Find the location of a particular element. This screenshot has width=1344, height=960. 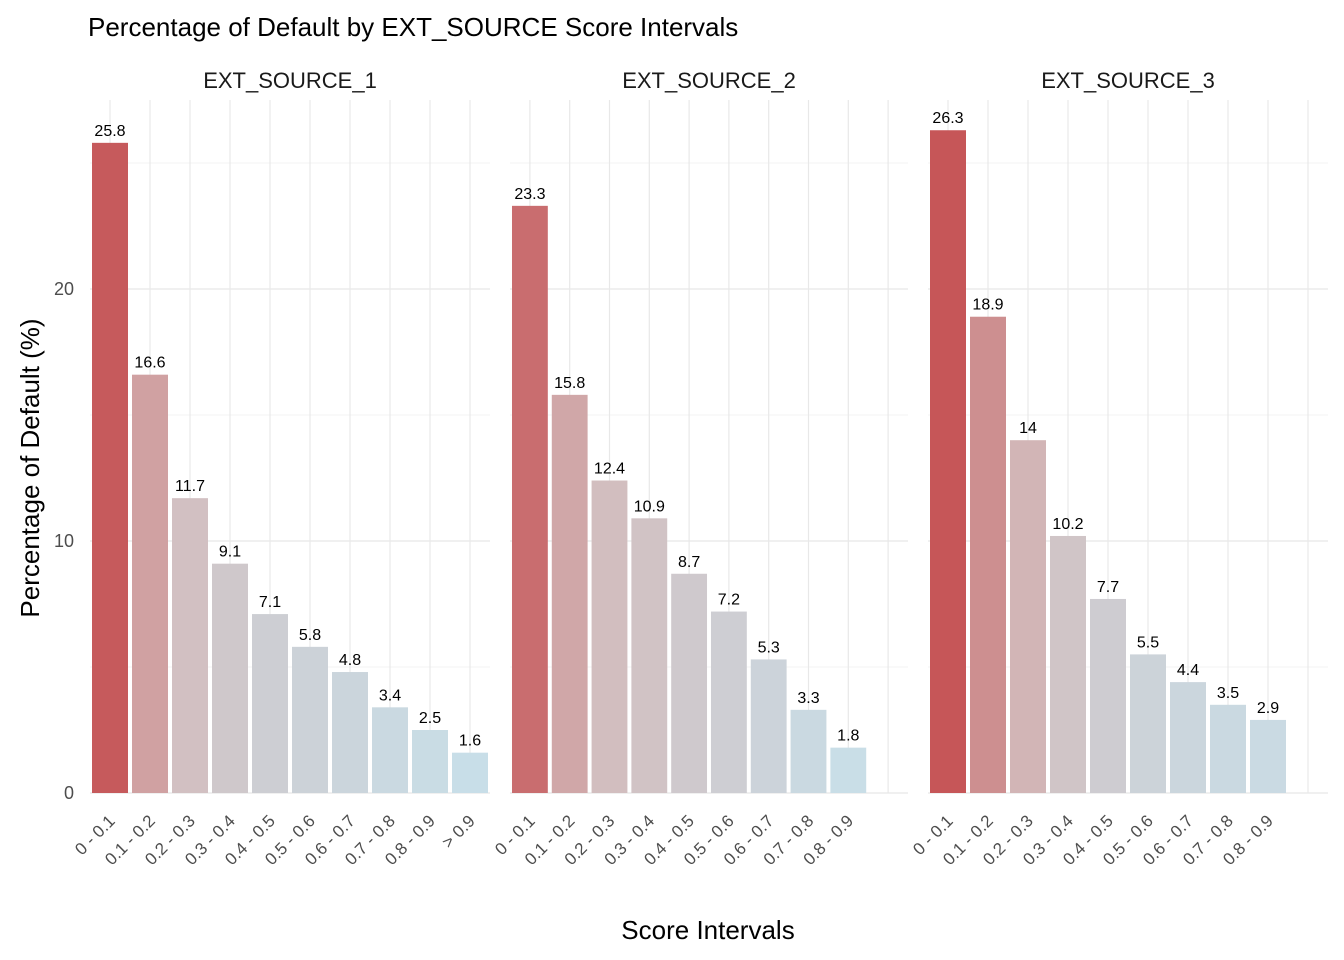

panel-strip-label: EXT_SOURCE_1 is located at coordinates (290, 80).